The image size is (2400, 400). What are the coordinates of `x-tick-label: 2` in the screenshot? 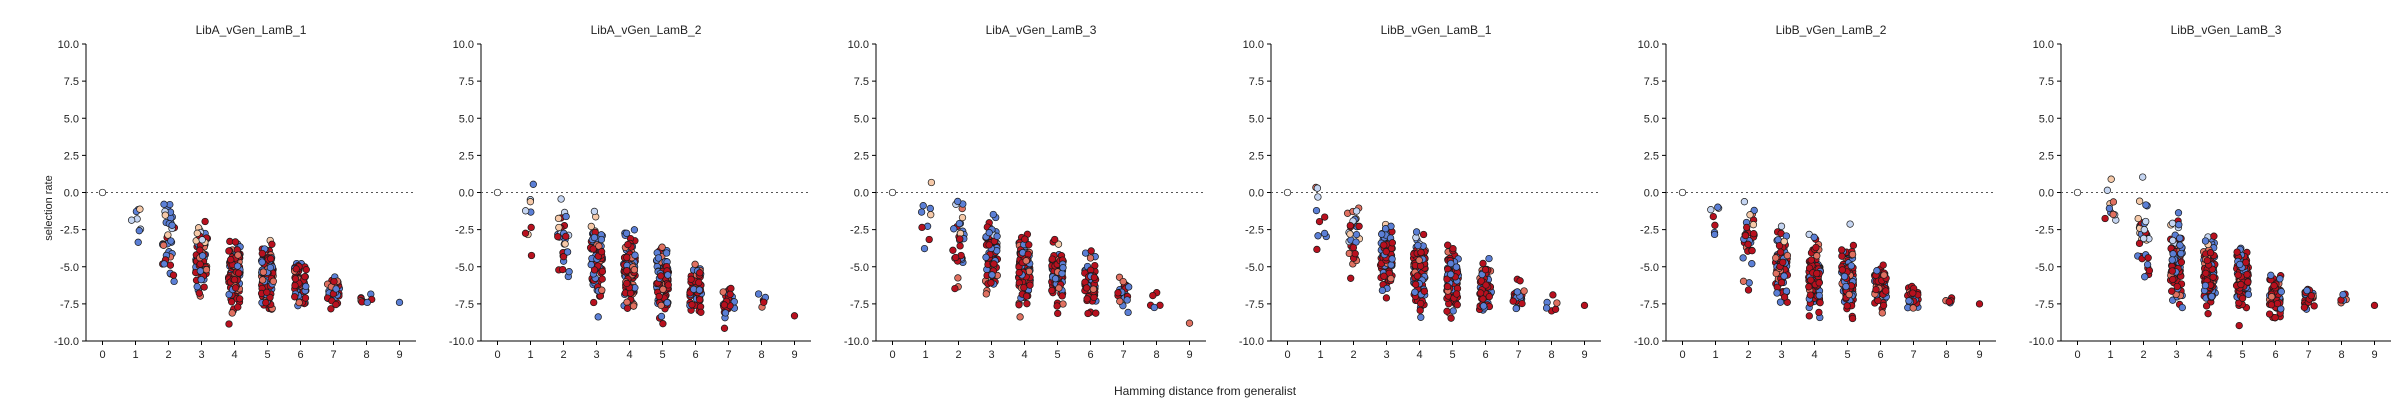 It's located at (958, 355).